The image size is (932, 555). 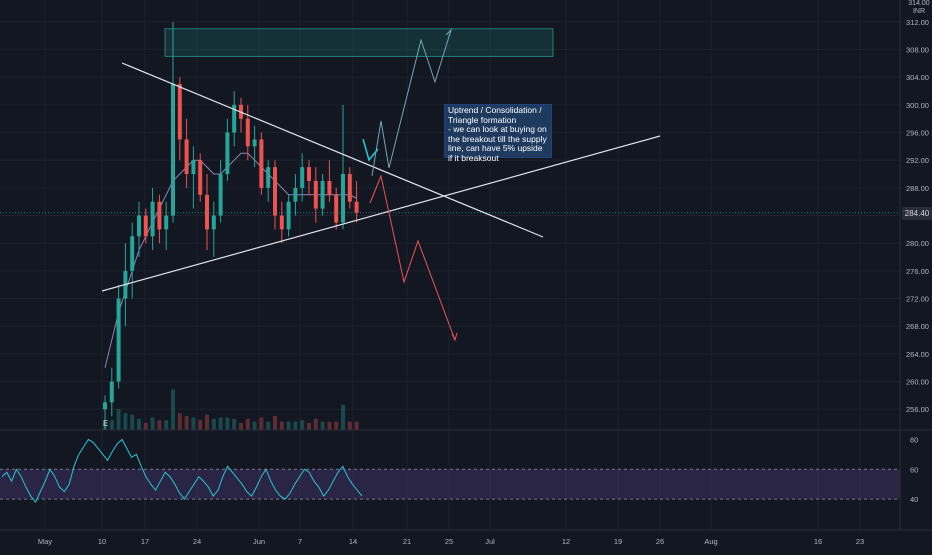 What do you see at coordinates (917, 22) in the screenshot?
I see `price-tick-label: 312.00` at bounding box center [917, 22].